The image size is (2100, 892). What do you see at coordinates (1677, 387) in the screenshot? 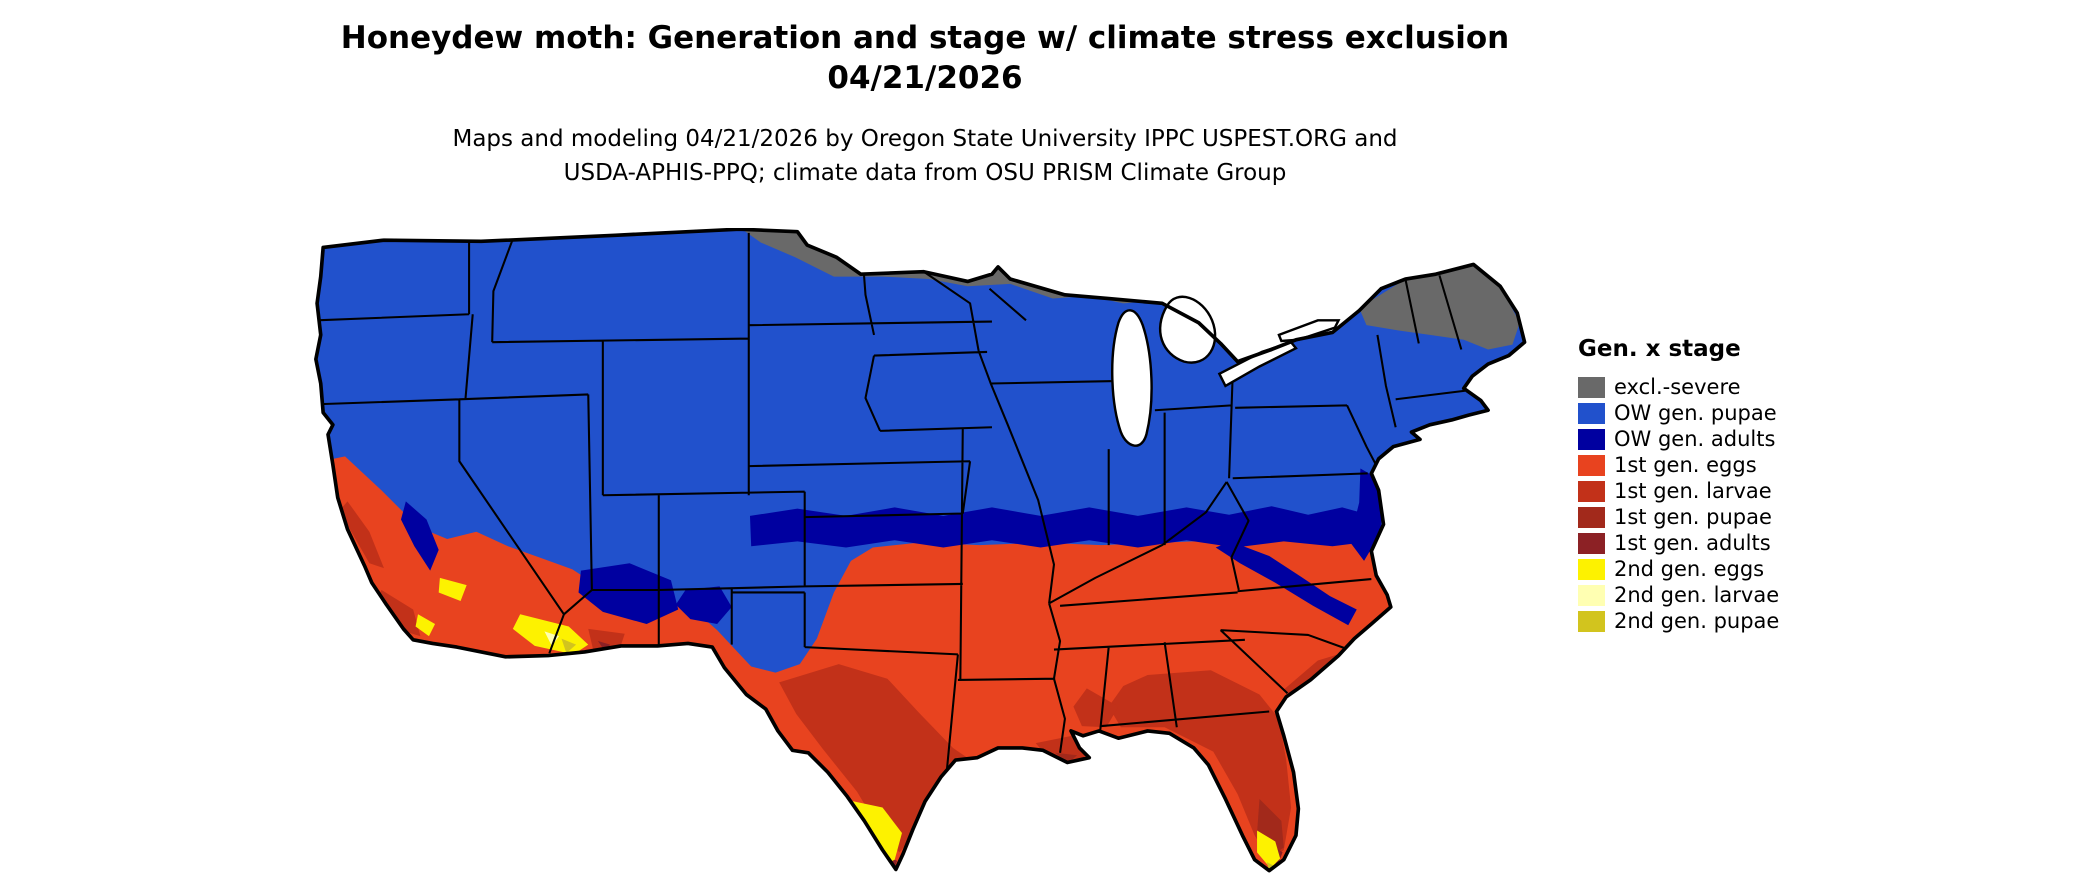
I see `legend-item-label: excl.-severe` at bounding box center [1677, 387].